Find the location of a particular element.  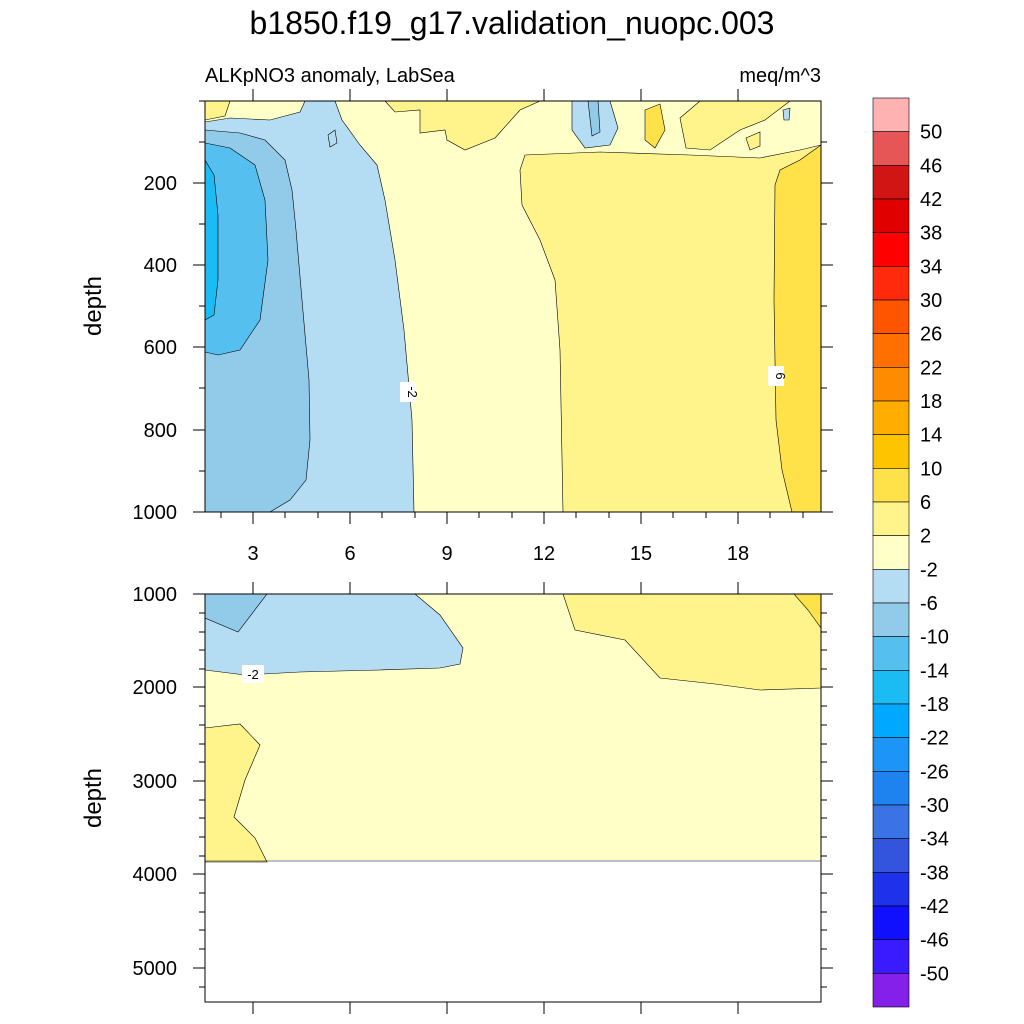

upper-y-tick-labels: 200 400 600 800 1000 is located at coordinates (155, 348).